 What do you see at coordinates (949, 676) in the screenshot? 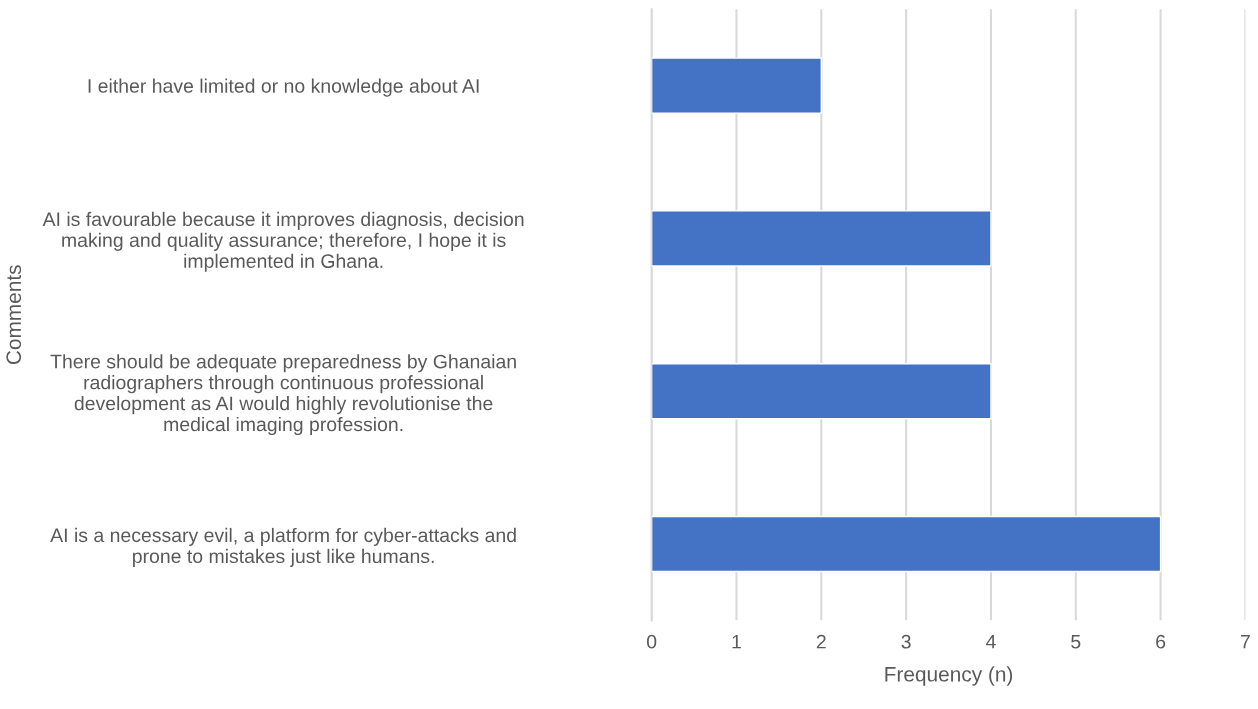
I see `x-axis-title: Frequency (n)` at bounding box center [949, 676].